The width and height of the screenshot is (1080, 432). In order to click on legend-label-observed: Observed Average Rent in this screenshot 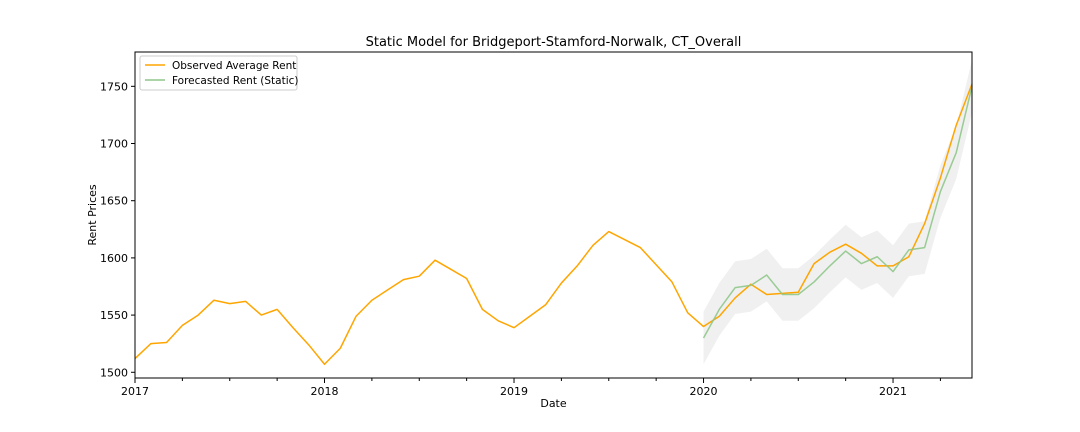, I will do `click(234, 66)`.